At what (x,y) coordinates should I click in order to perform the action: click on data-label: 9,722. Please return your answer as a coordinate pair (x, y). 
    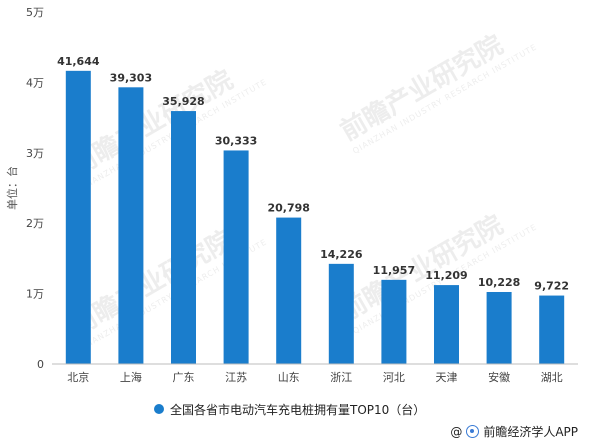
    Looking at the image, I should click on (551, 286).